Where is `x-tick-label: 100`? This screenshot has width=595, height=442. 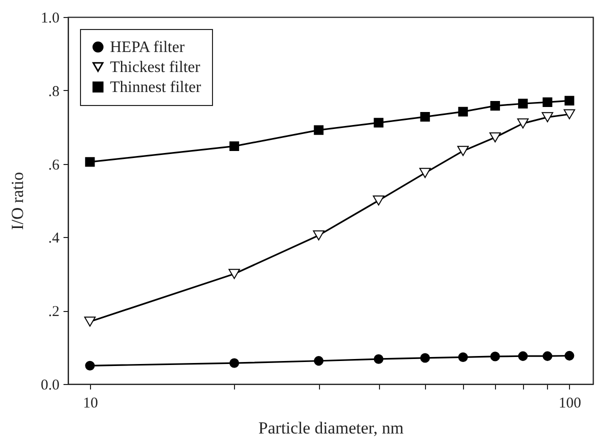 x-tick-label: 100 is located at coordinates (570, 404).